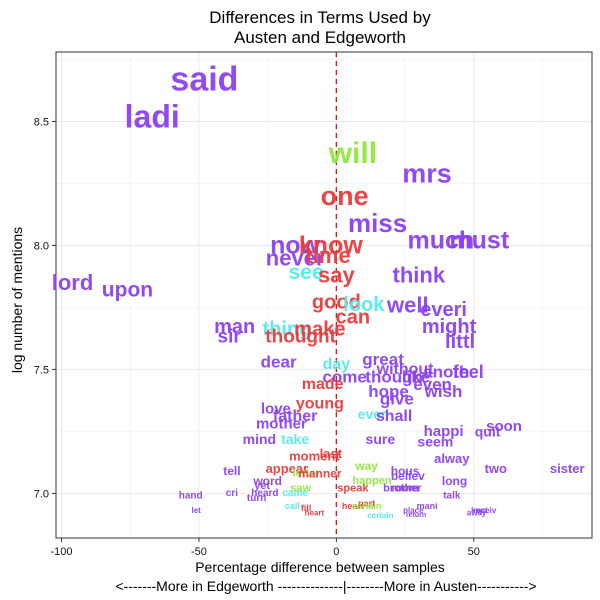 The image size is (600, 600). What do you see at coordinates (440, 240) in the screenshot?
I see `word-point: much` at bounding box center [440, 240].